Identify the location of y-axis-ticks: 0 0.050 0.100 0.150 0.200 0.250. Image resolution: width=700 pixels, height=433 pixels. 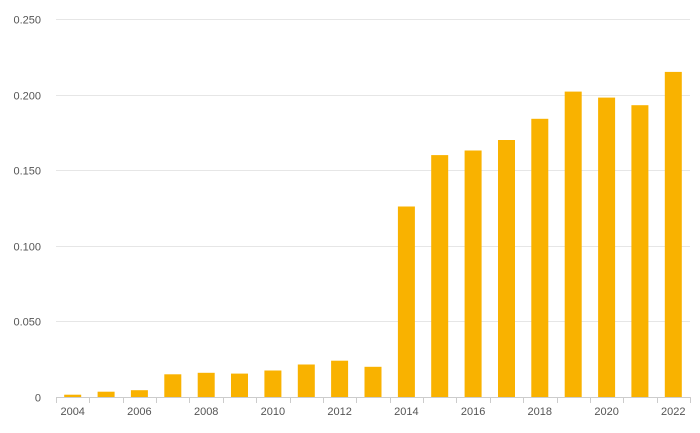
(27, 210).